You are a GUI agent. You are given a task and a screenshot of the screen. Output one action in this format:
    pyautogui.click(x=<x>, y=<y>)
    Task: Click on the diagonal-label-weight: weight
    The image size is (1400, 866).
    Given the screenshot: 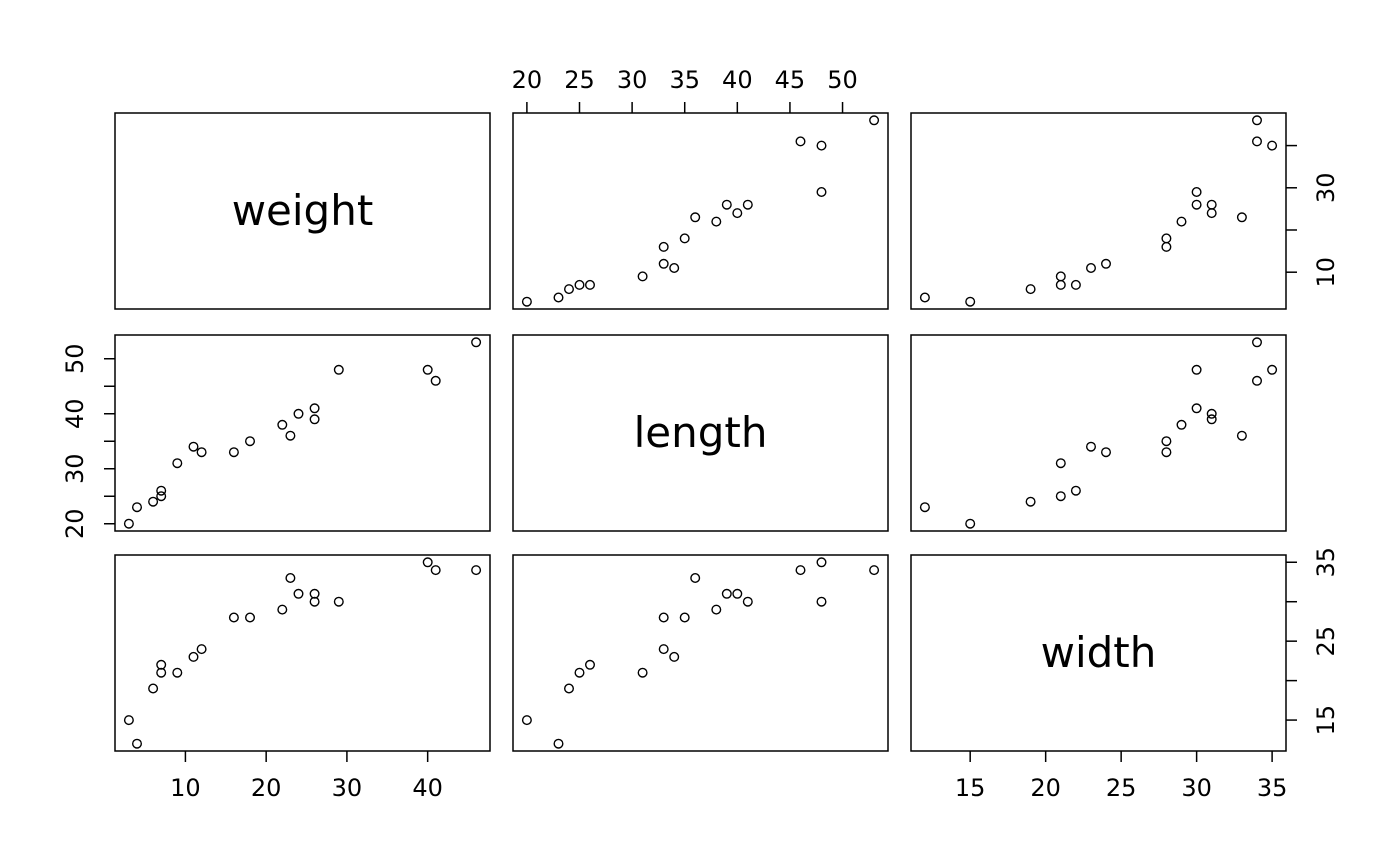 What is the action you would take?
    pyautogui.click(x=302, y=210)
    